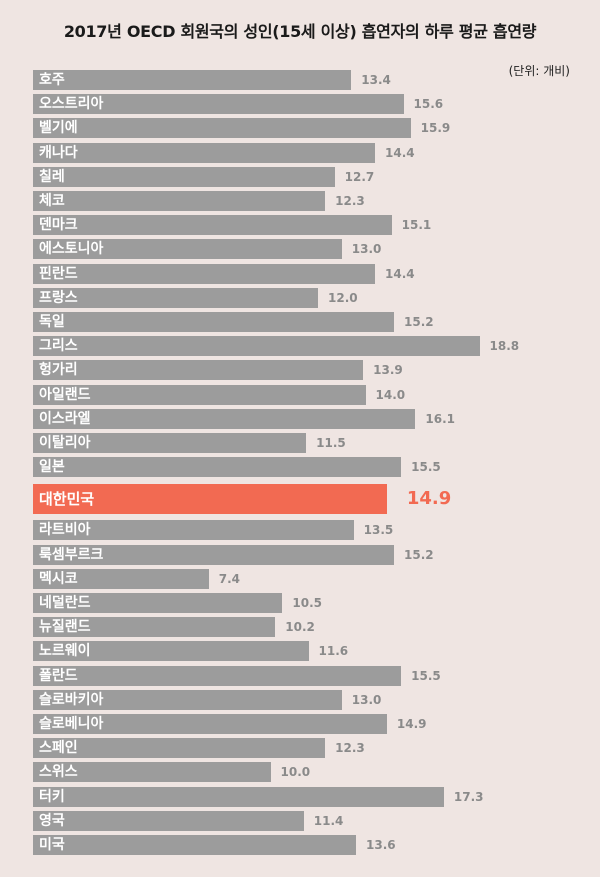  Describe the element at coordinates (390, 394) in the screenshot. I see `value-label: 14.0` at that location.